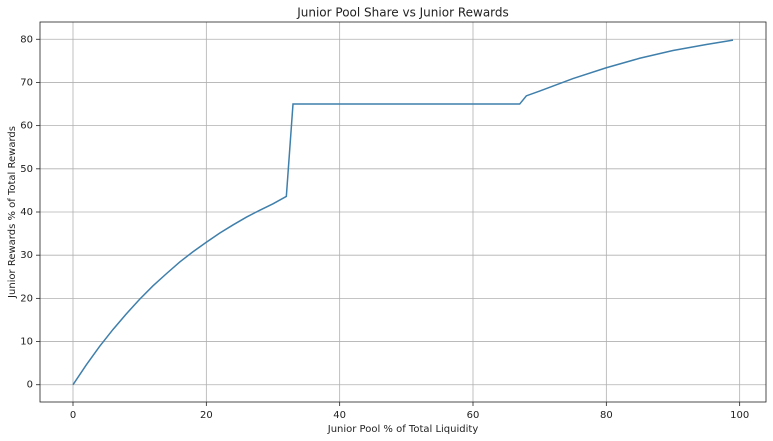 Image resolution: width=773 pixels, height=441 pixels. Describe the element at coordinates (26, 255) in the screenshot. I see `y-tick-label: 30` at that location.